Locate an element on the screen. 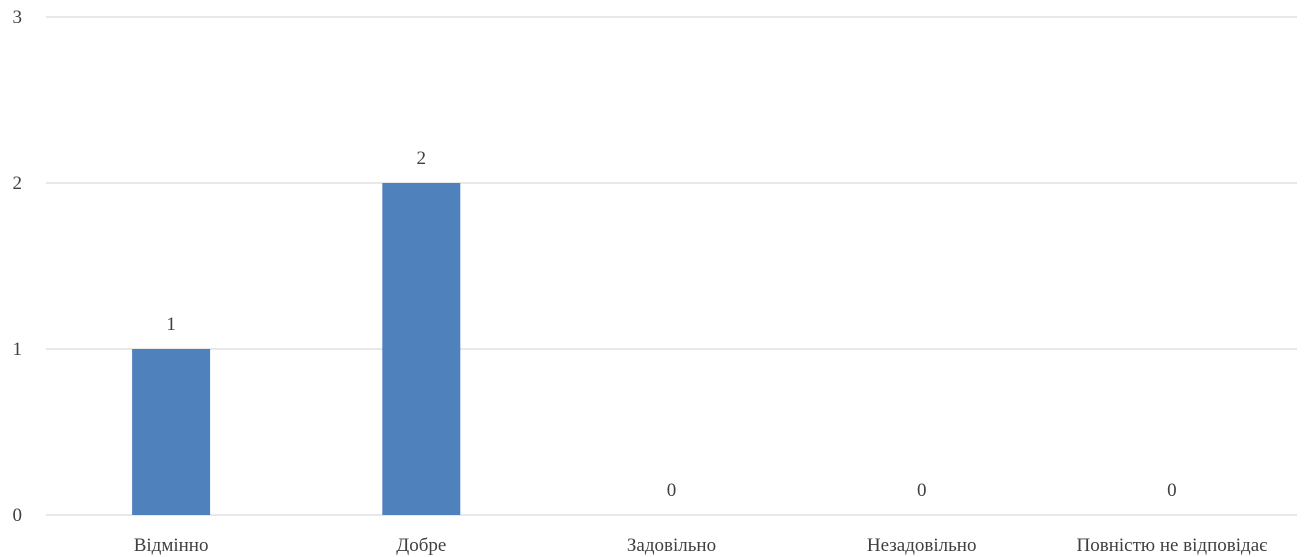  y-axis-tick-labels: 0 1 2 3 is located at coordinates (18, 266).